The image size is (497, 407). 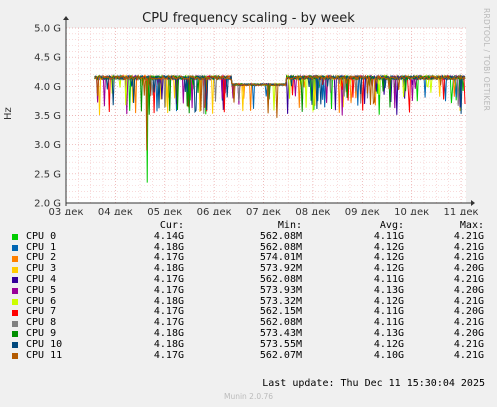 What do you see at coordinates (373, 383) in the screenshot?
I see `last-update: Last update: Thu Dec 11 15:30:04 2025` at bounding box center [373, 383].